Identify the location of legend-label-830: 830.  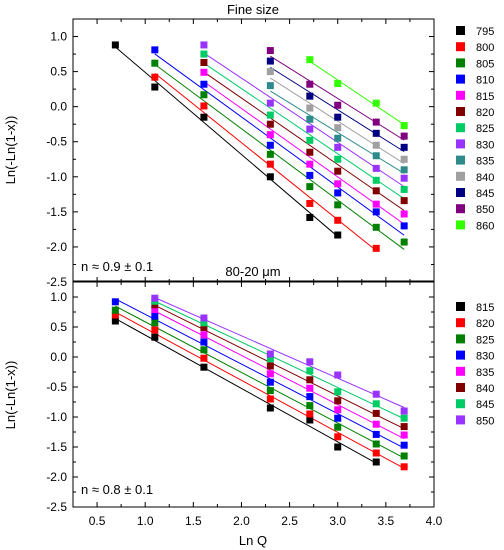
(485, 357).